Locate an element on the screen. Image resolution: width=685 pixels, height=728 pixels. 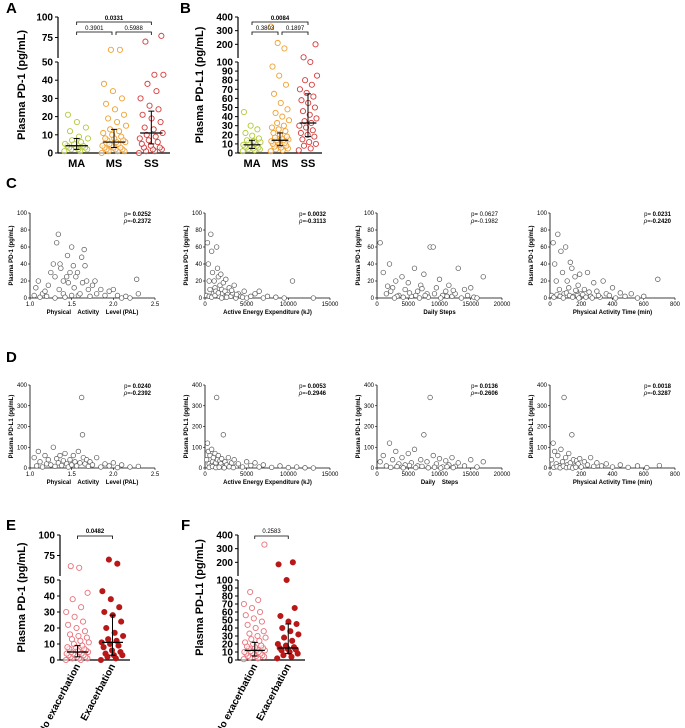
x-tick-label: 600 is located at coordinates (644, 305).